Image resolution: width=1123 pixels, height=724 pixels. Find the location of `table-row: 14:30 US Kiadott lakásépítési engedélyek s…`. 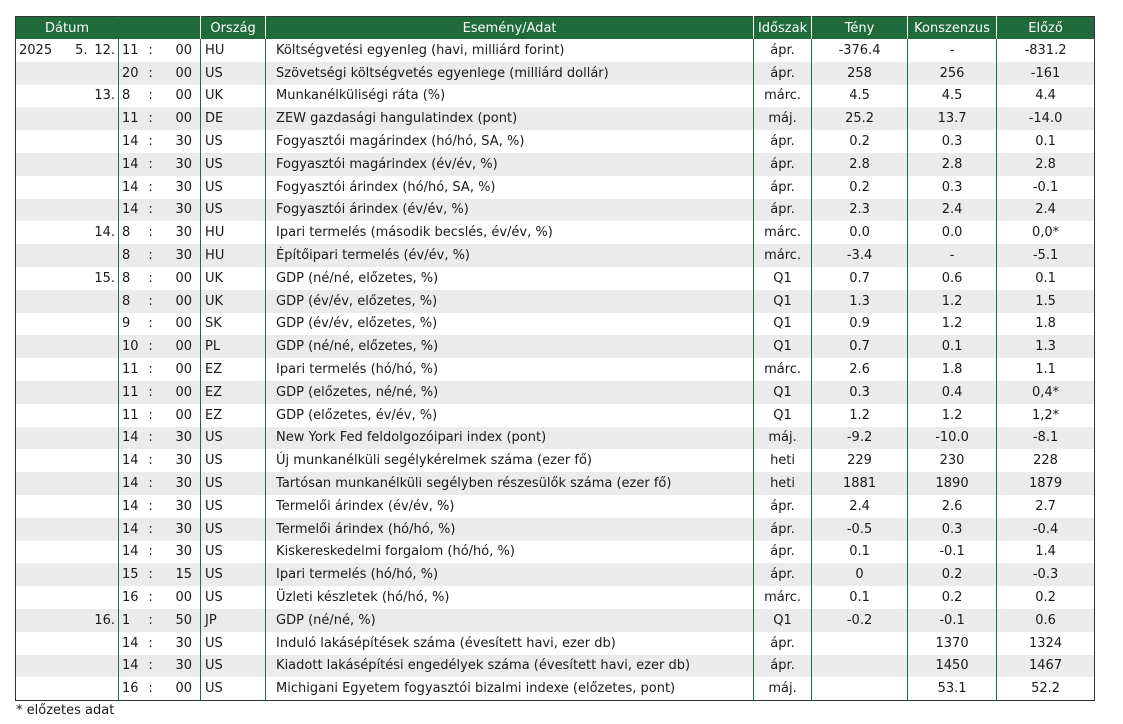

table-row: 14:30 US Kiadott lakásépítési engedélyek s… is located at coordinates (555, 666).